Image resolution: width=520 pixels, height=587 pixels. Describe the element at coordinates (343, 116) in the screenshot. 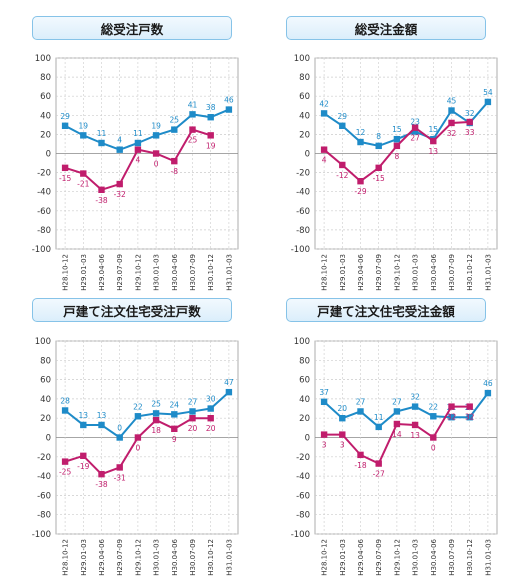

I see `data-label: 29` at that location.